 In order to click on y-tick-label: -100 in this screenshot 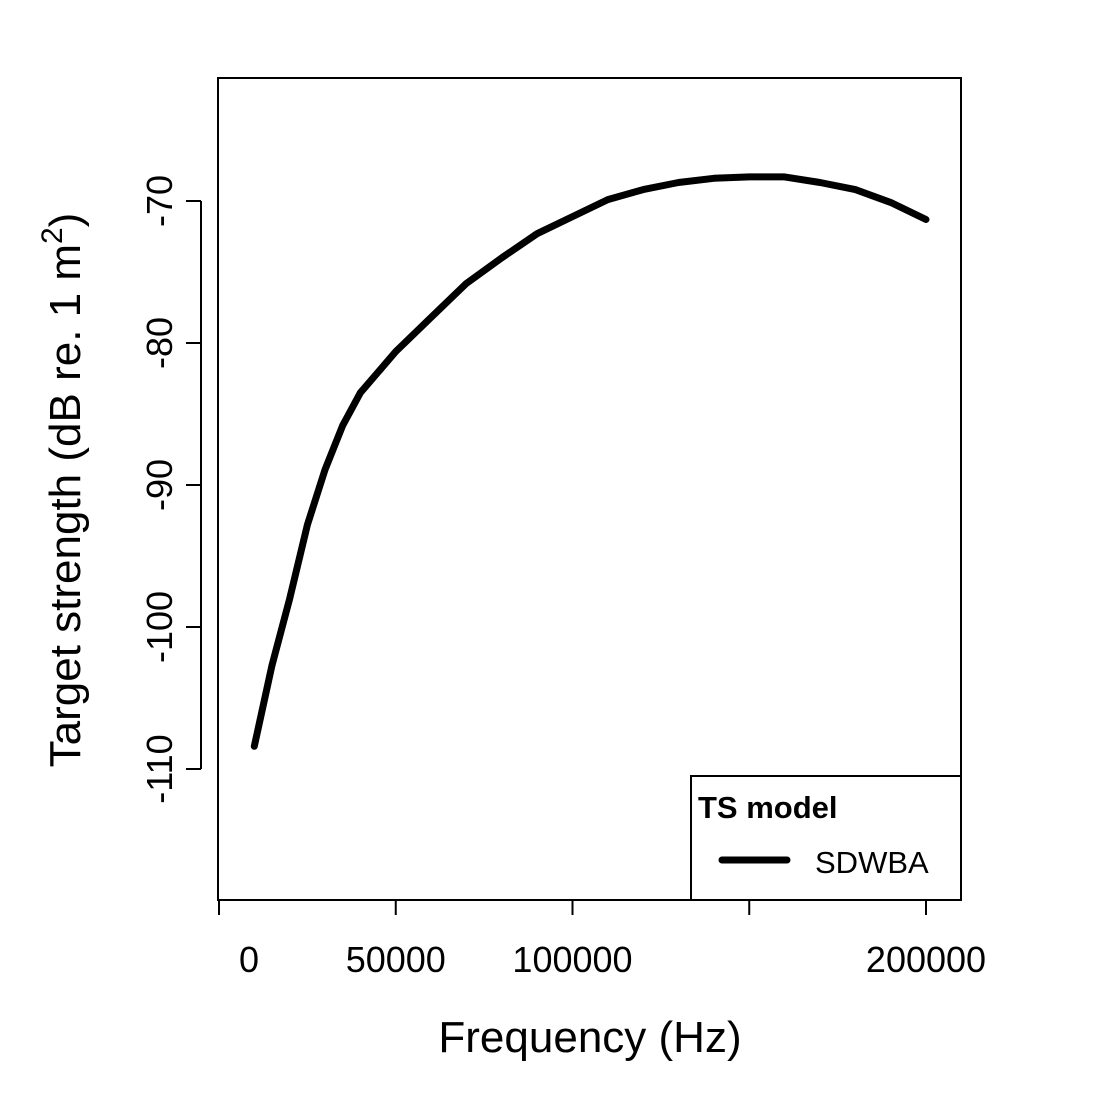, I will do `click(159, 627)`.